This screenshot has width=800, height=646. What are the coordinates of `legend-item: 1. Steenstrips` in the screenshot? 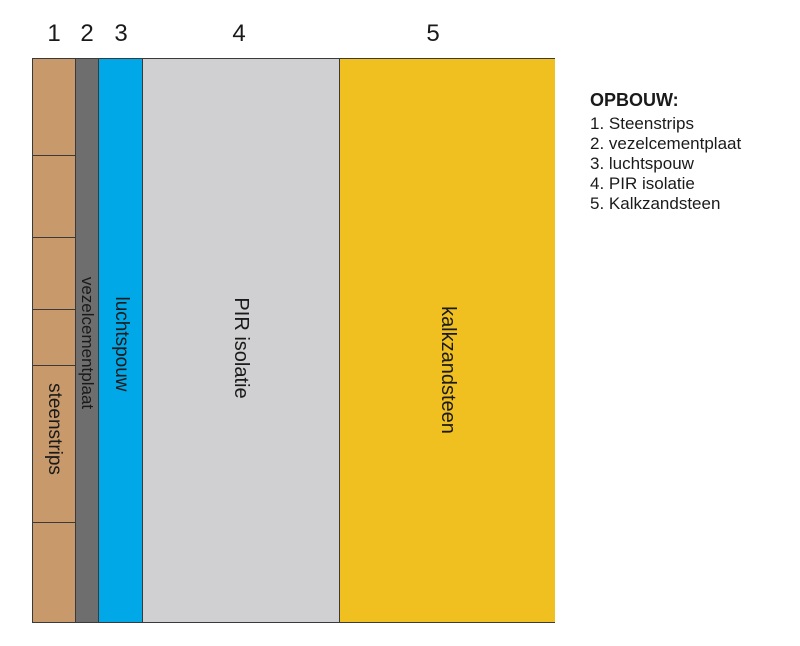 It's located at (642, 123).